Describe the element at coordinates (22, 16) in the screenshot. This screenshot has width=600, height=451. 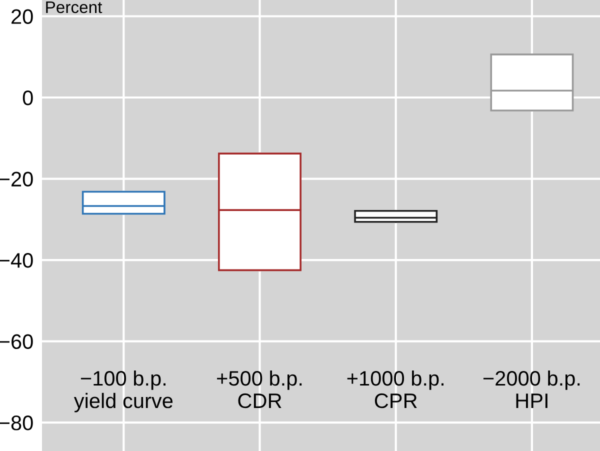
I see `y-tick-label: 20` at that location.